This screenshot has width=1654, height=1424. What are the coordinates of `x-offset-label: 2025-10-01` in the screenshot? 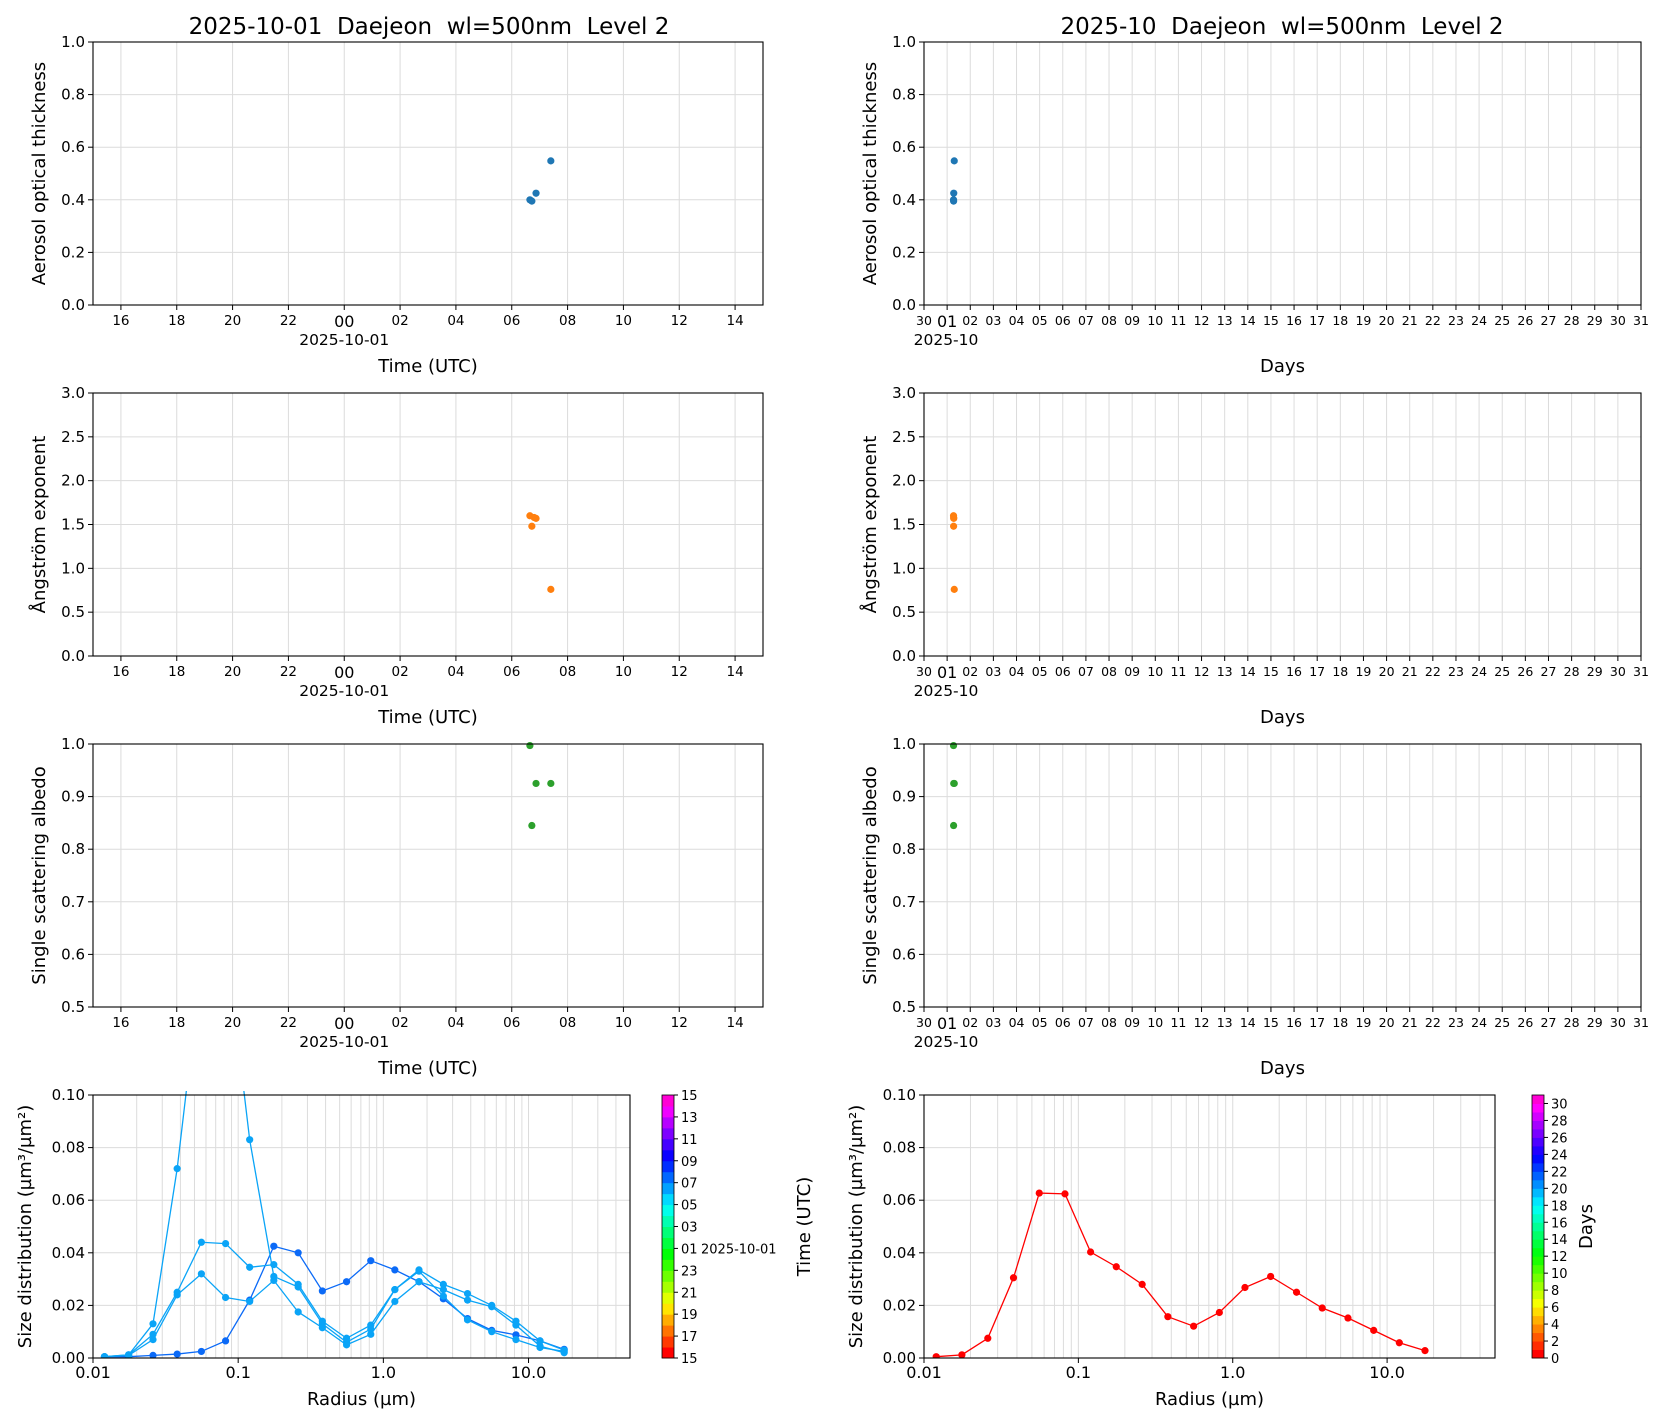 It's located at (344, 340).